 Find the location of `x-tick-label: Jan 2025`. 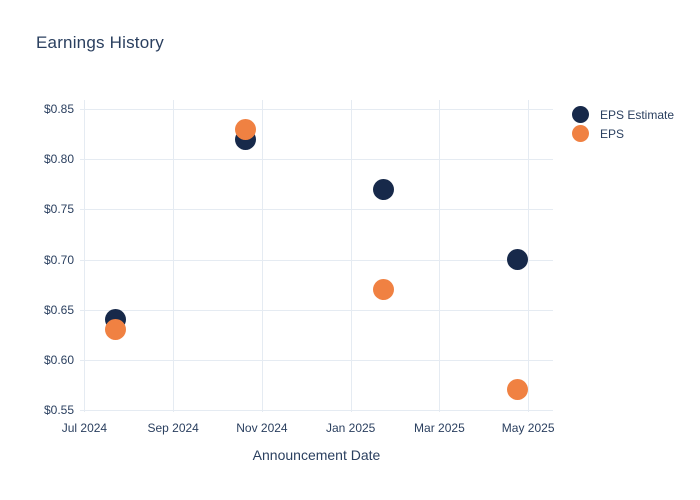

x-tick-label: Jan 2025 is located at coordinates (350, 428).